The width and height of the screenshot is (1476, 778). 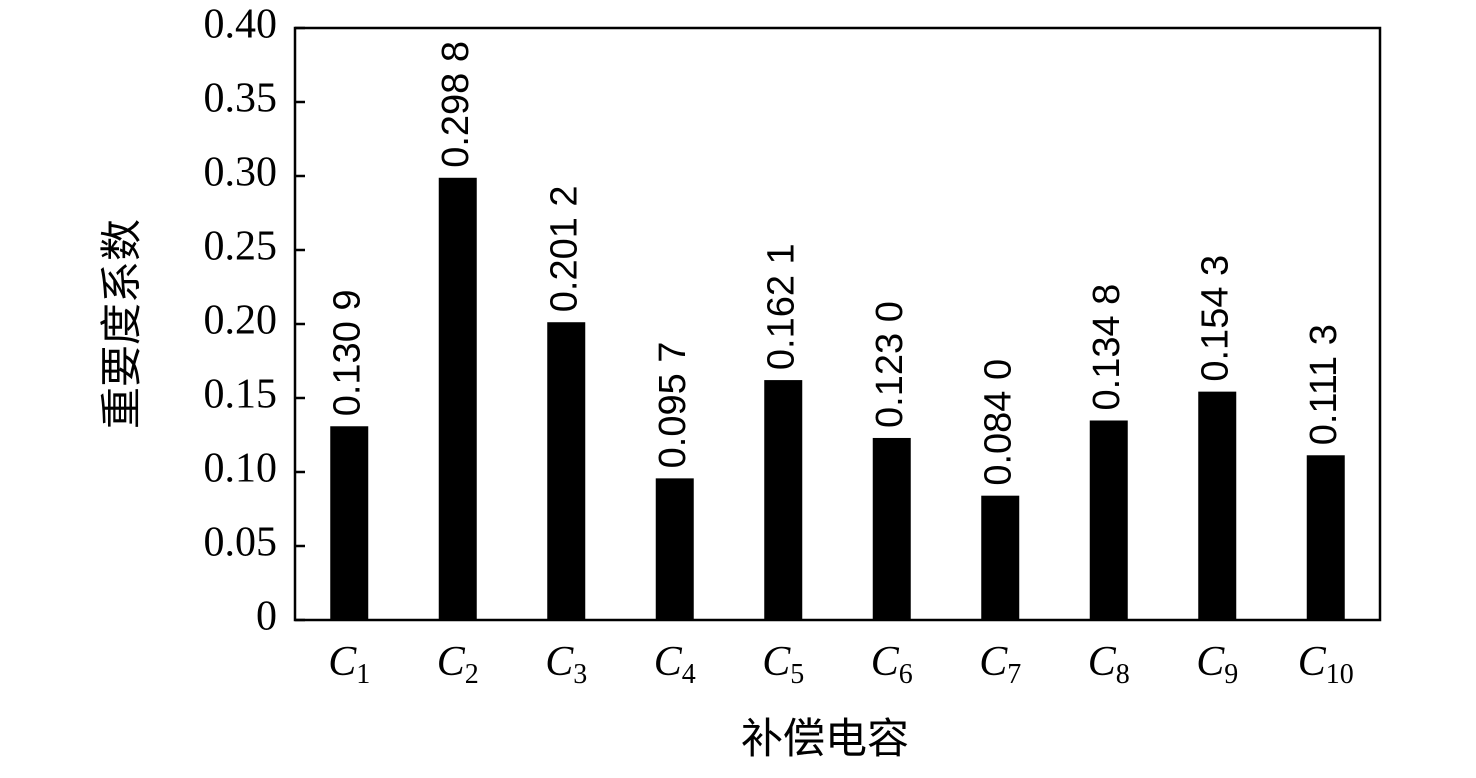 What do you see at coordinates (892, 665) in the screenshot?
I see `x-tick-label: C6` at bounding box center [892, 665].